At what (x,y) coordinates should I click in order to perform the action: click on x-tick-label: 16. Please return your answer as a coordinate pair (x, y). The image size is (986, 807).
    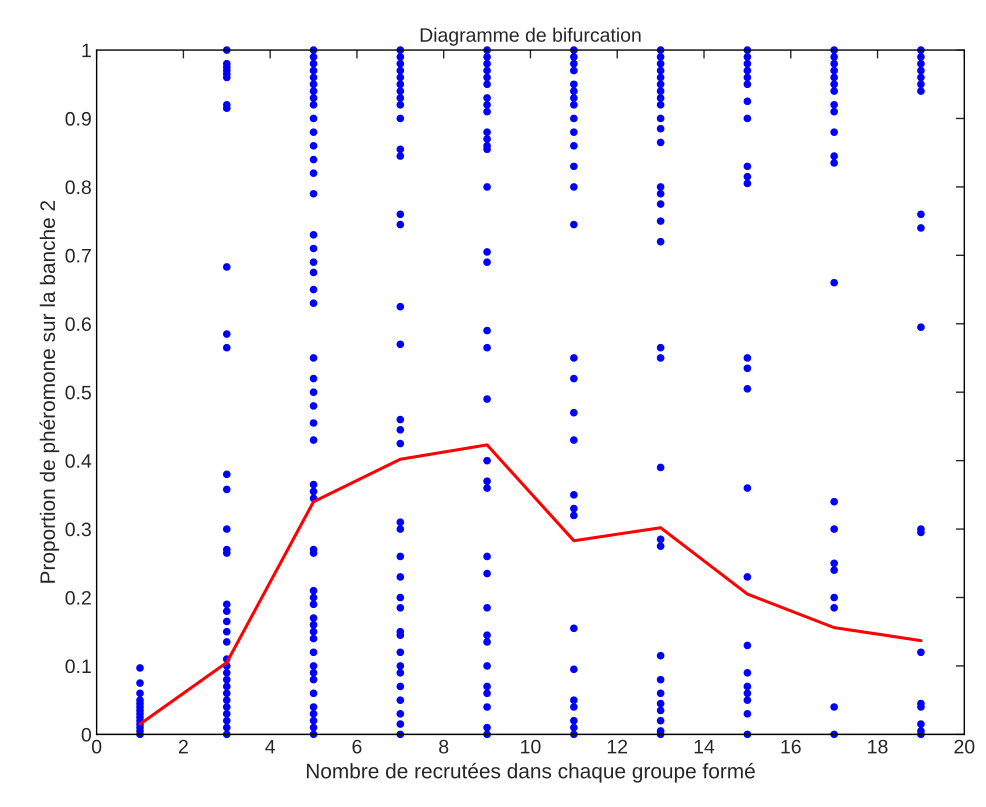
    Looking at the image, I should click on (791, 747).